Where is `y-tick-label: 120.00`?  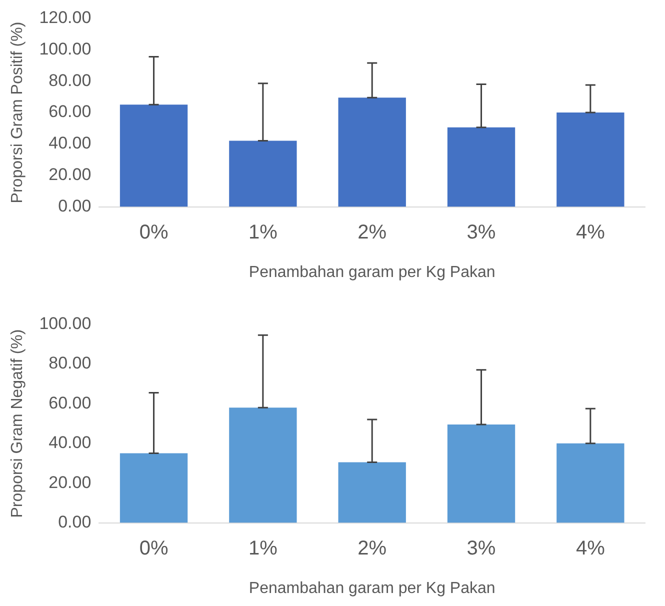 y-tick-label: 120.00 is located at coordinates (65, 17).